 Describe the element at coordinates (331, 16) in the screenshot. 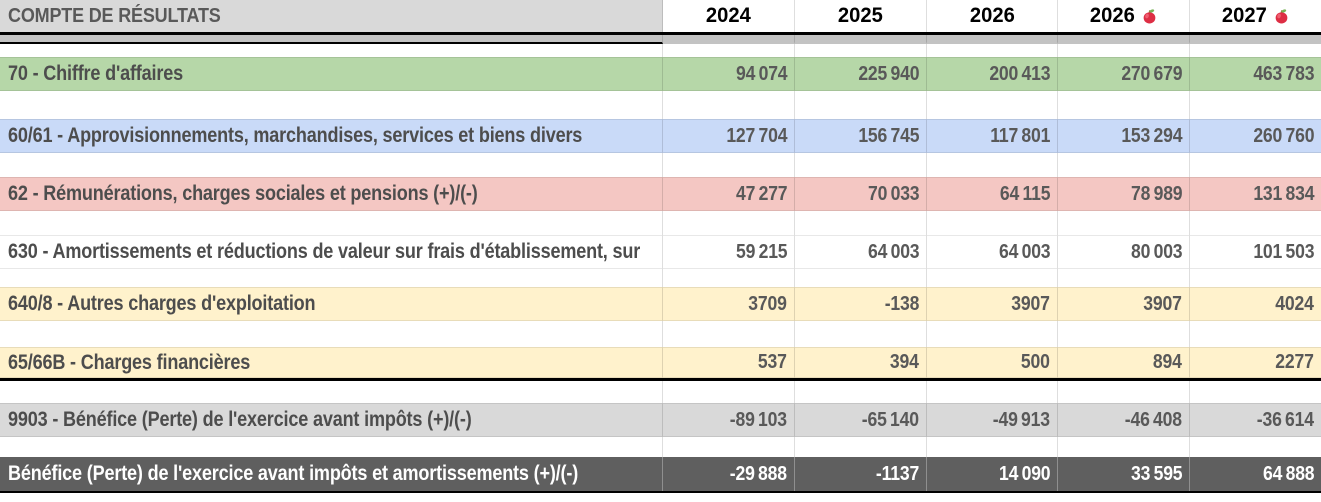

I see `sheet-title-cell: COMPTE DE RÉSULTATS` at that location.